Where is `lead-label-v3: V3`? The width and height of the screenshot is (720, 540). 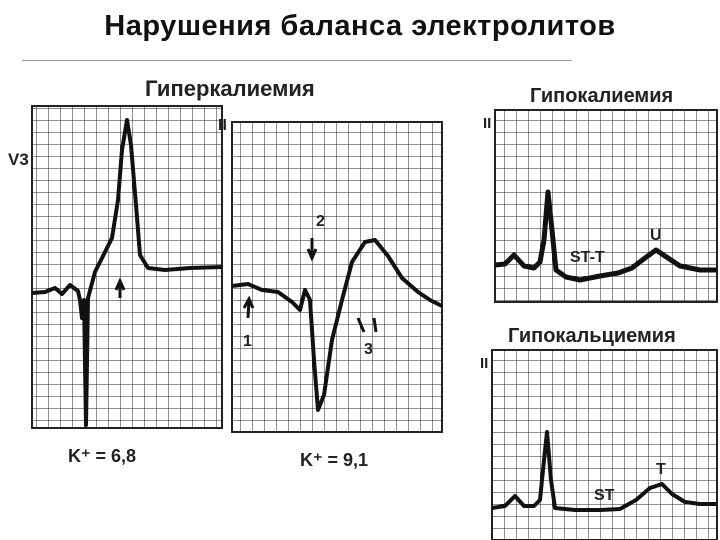 lead-label-v3: V3 is located at coordinates (18, 159).